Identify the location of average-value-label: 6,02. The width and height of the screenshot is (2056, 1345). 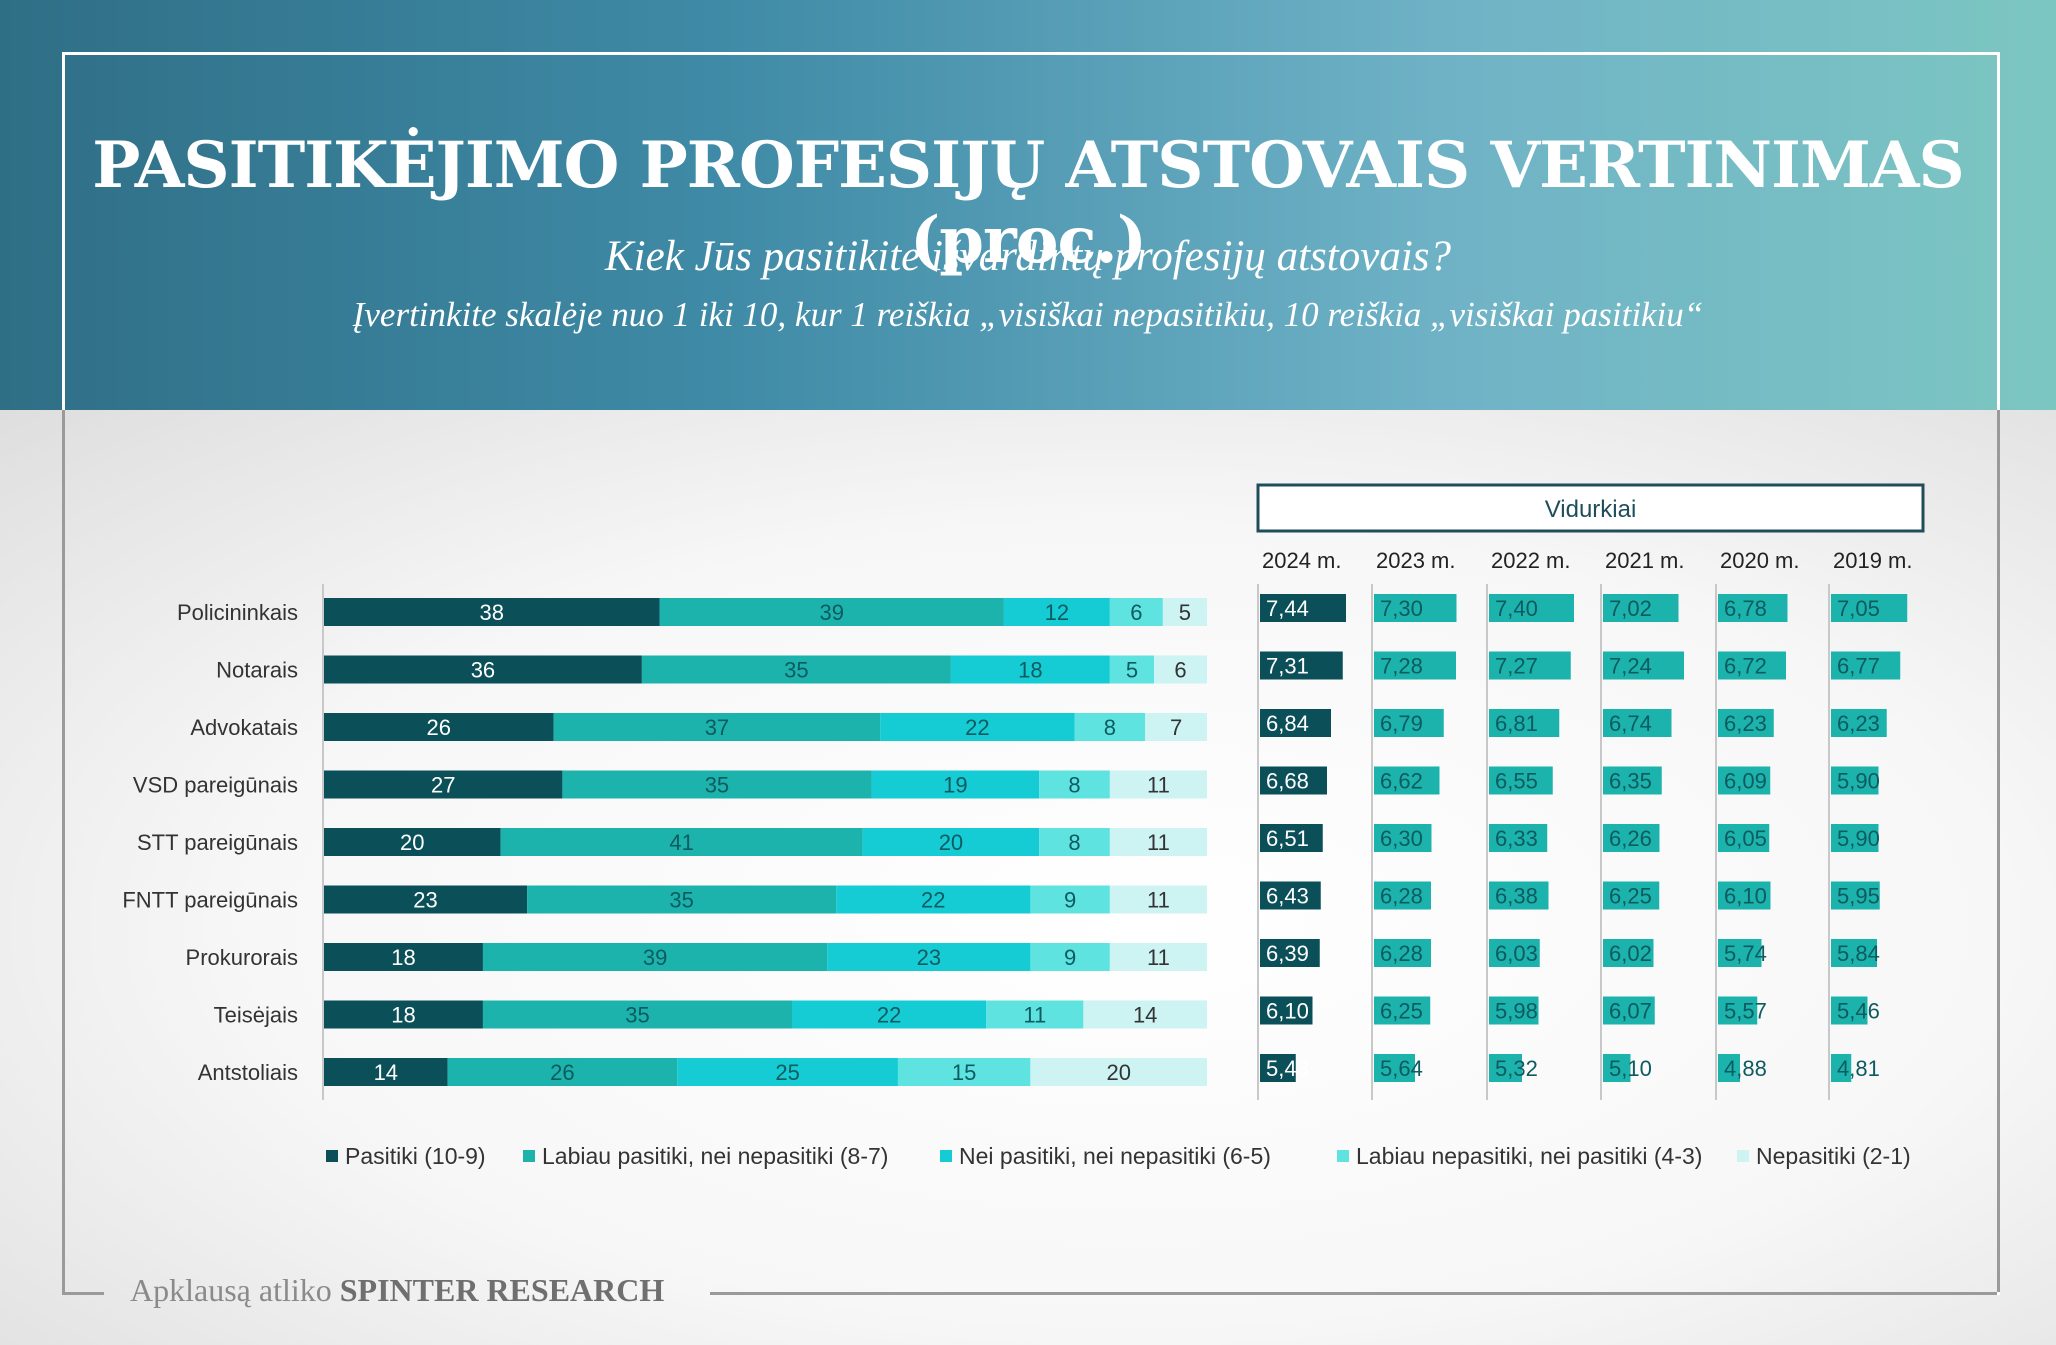
(1630, 953).